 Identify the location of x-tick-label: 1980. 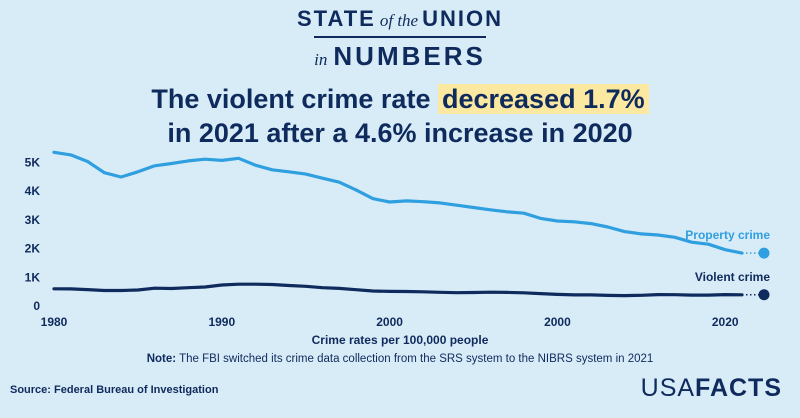
(54, 322).